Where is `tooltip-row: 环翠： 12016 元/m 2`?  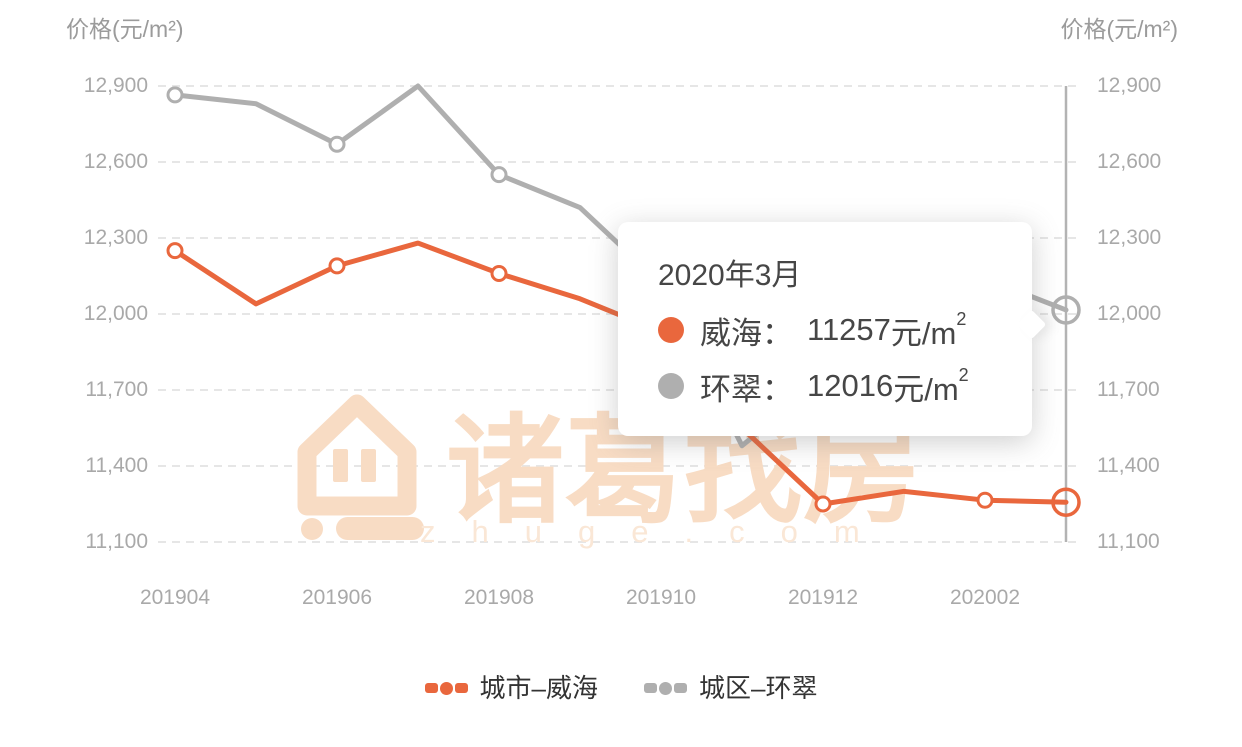 tooltip-row: 环翠： 12016 元/m 2 is located at coordinates (830, 386).